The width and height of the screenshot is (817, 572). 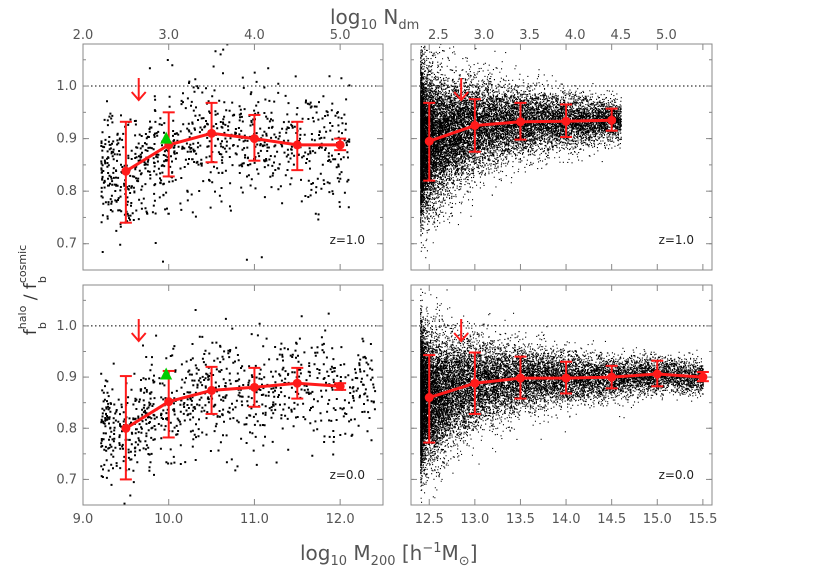 What do you see at coordinates (529, 35) in the screenshot?
I see `top-tick-label: 3.5` at bounding box center [529, 35].